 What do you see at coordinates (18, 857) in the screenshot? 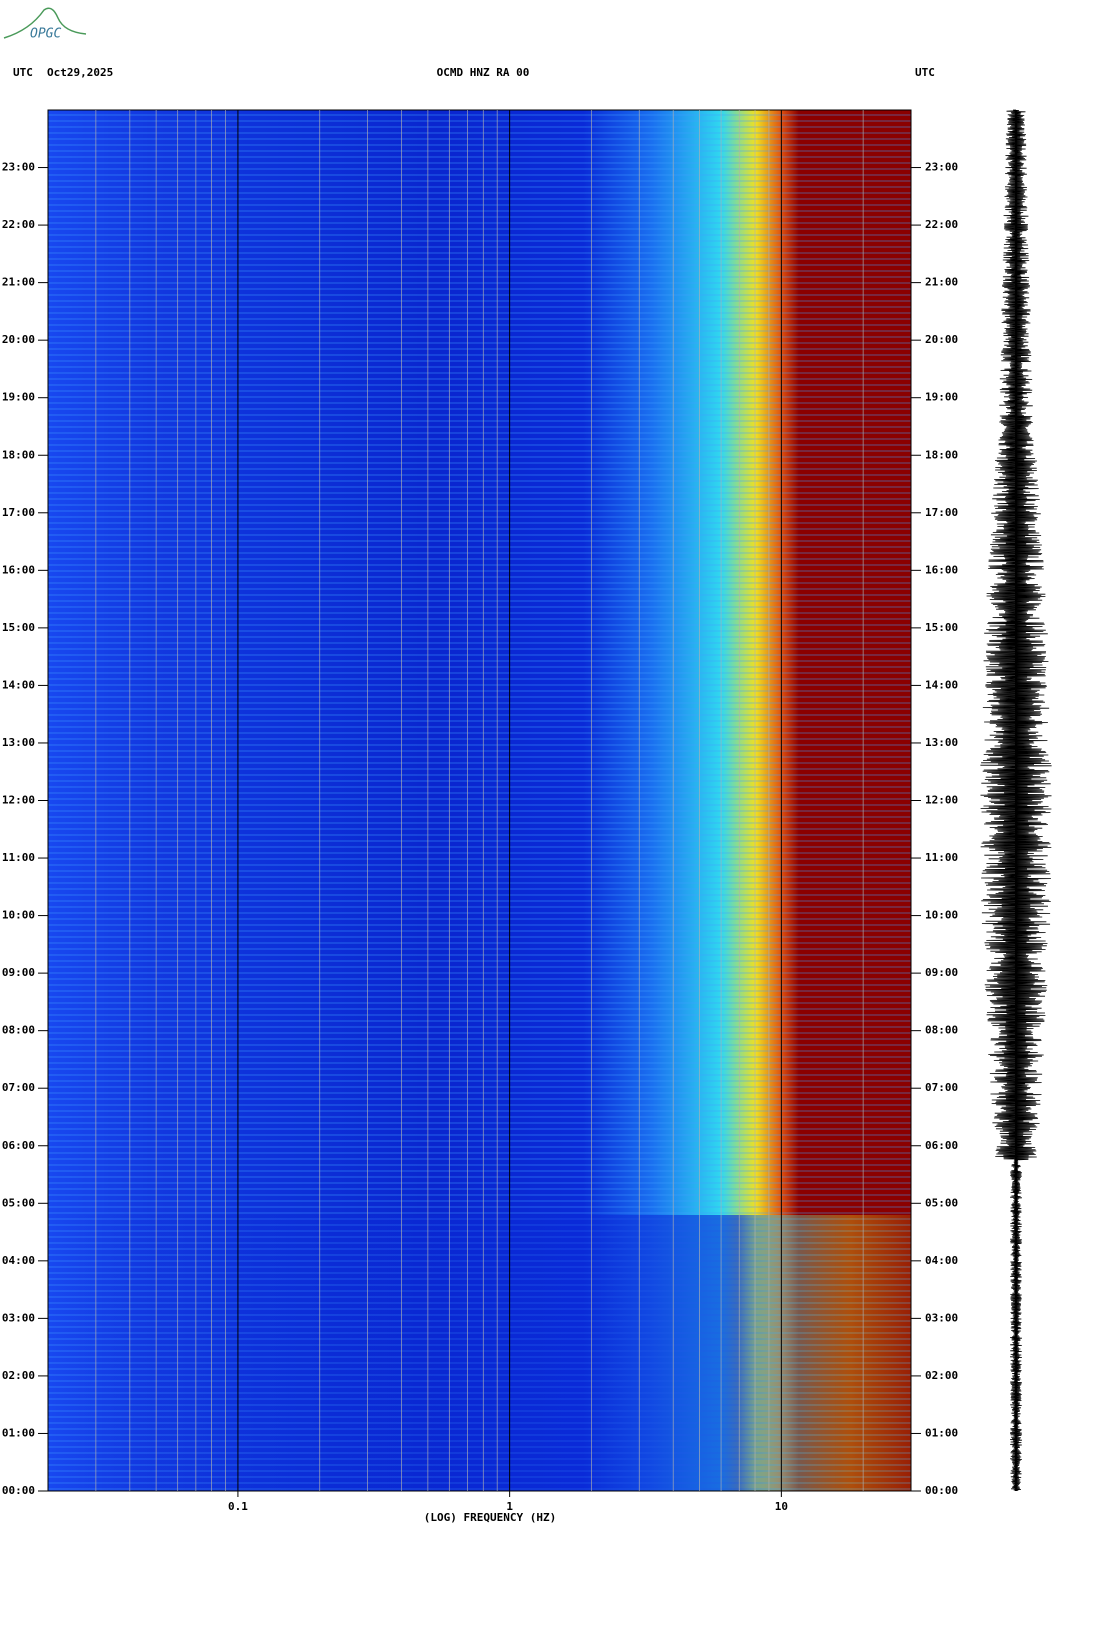
I see `y-tick-label: 11:00` at bounding box center [18, 857].